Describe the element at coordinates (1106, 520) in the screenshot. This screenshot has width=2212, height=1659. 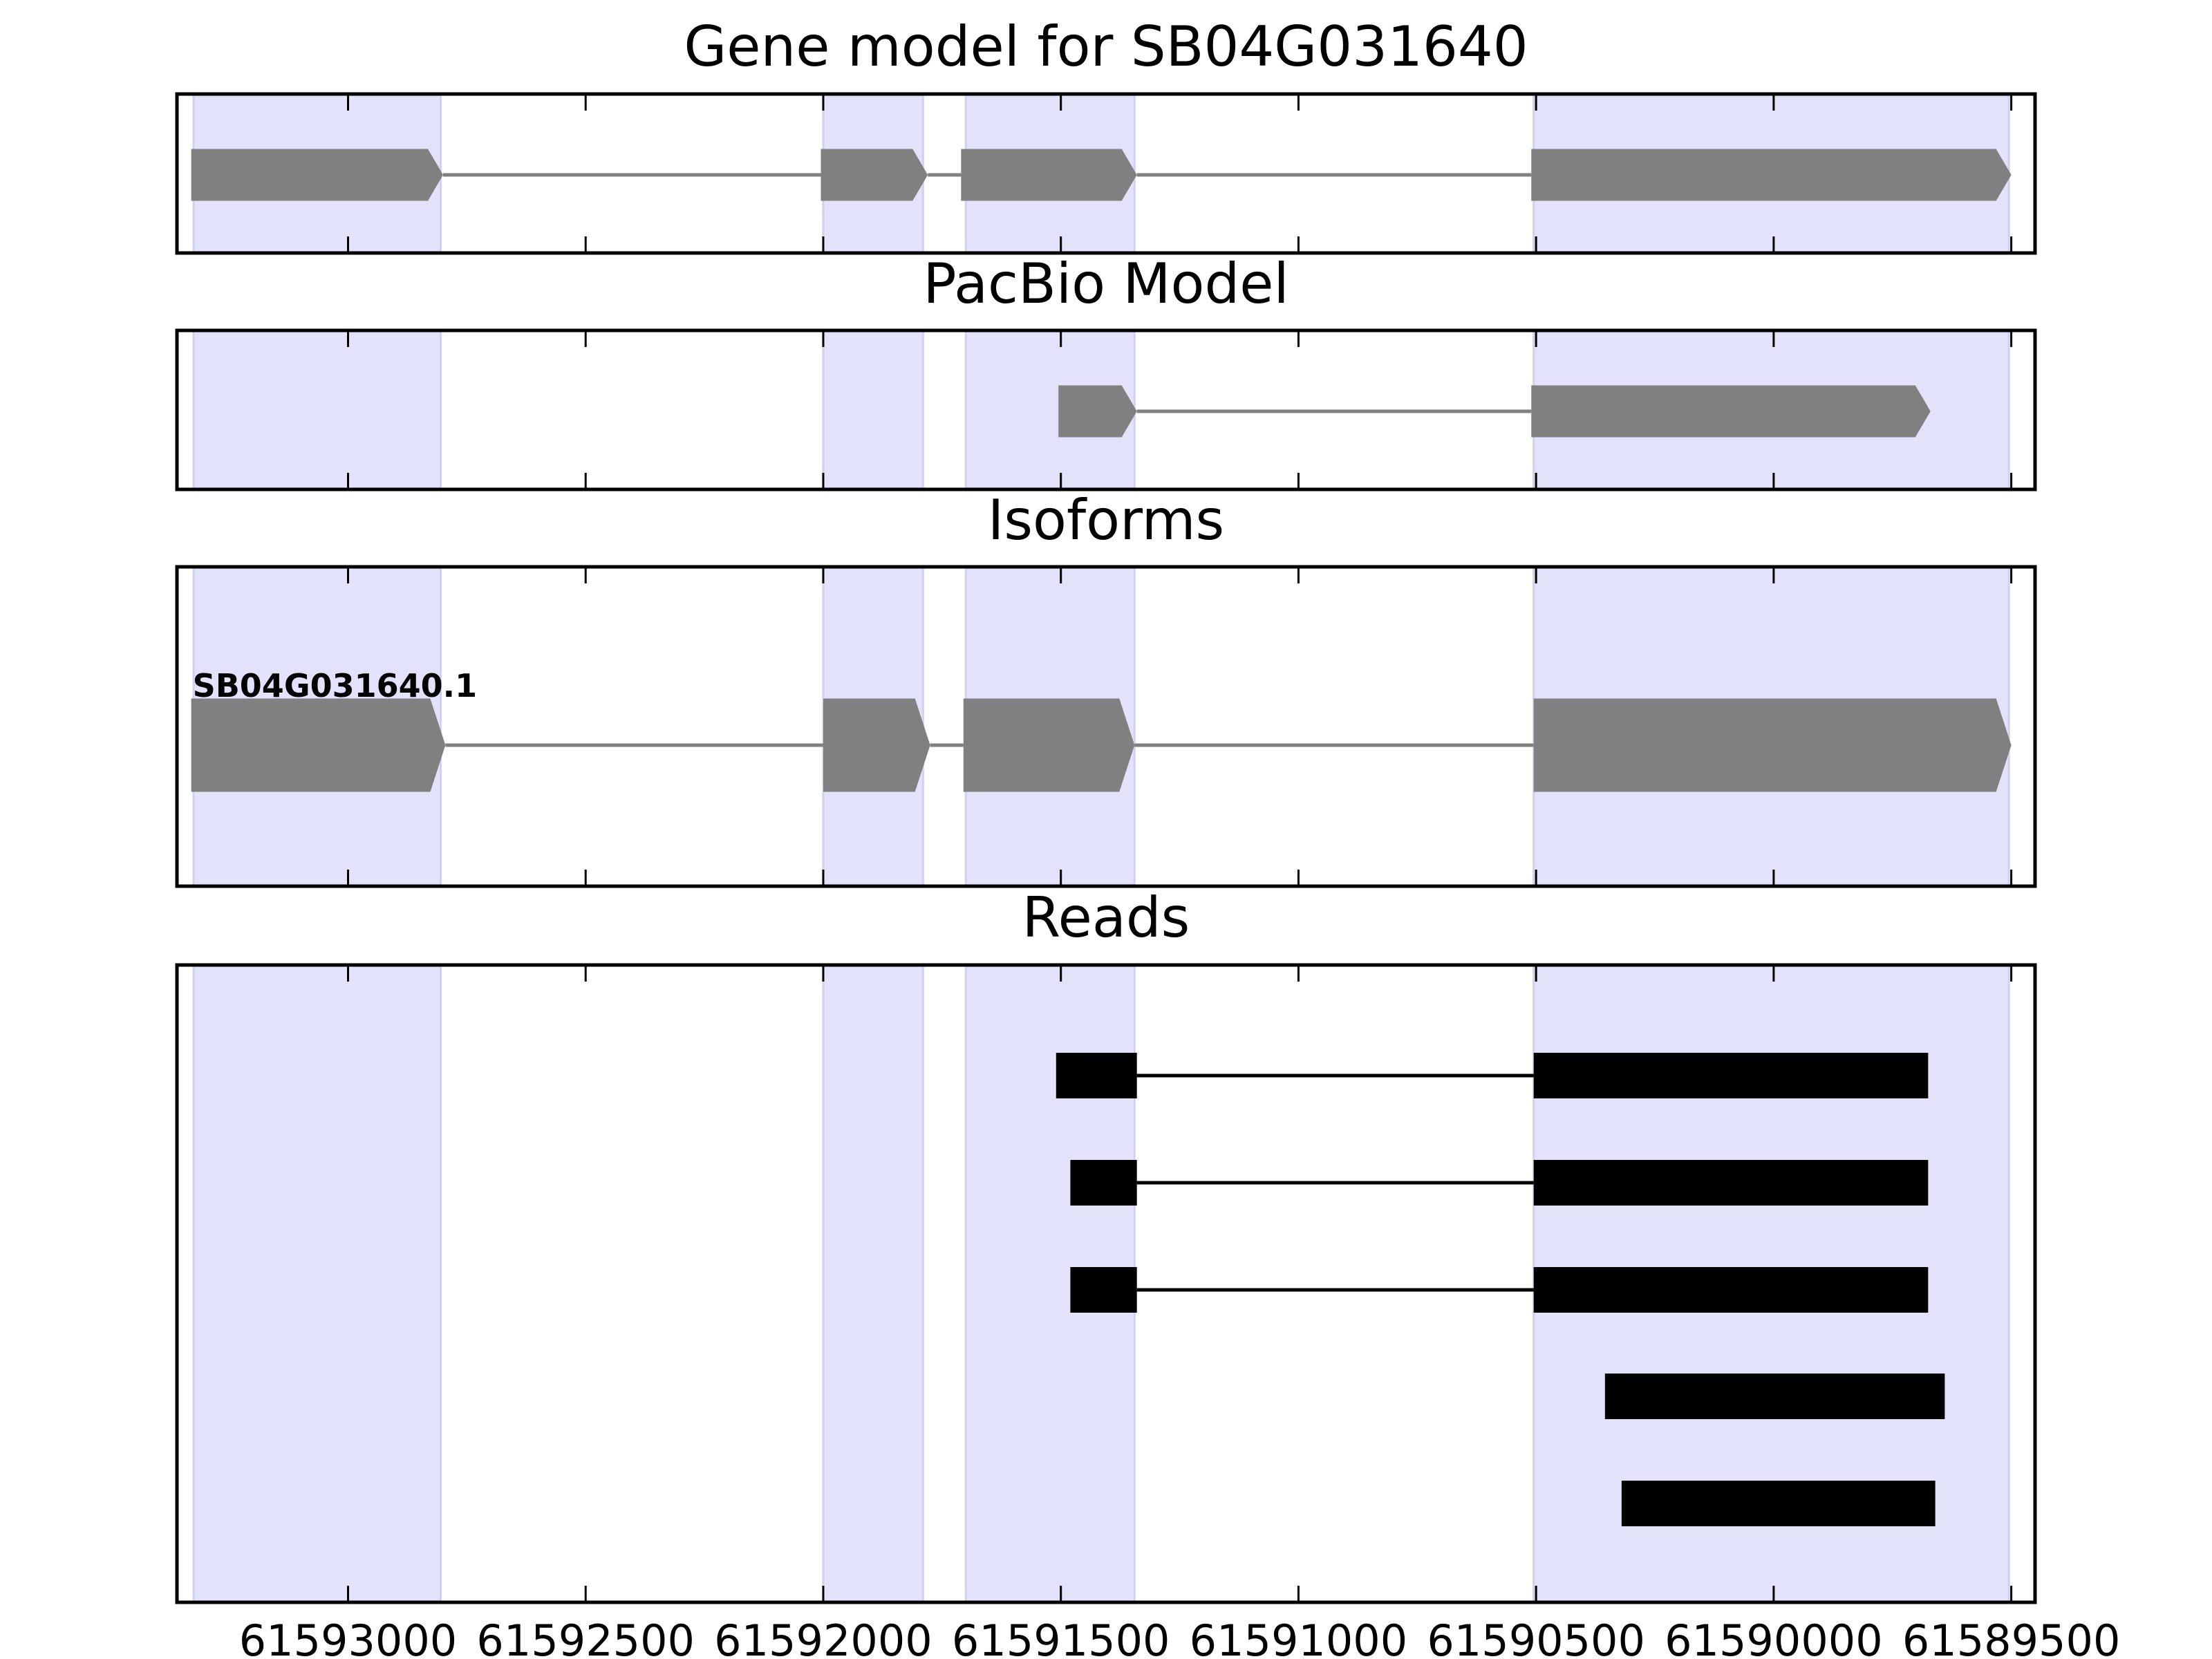
I see `panel-title: Isoforms` at that location.